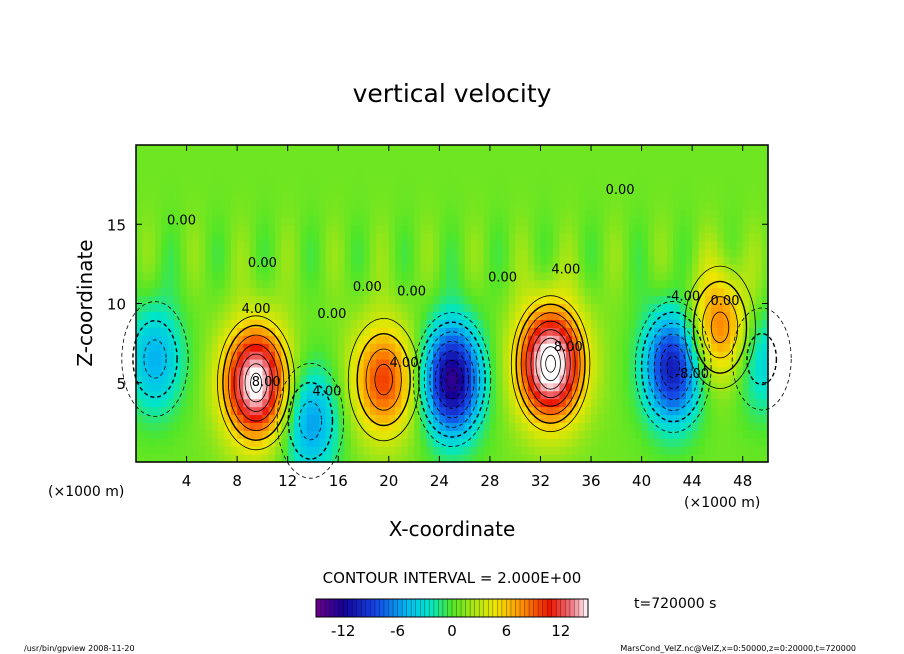 The height and width of the screenshot is (654, 904). What do you see at coordinates (673, 366) in the screenshot?
I see `contour-line` at bounding box center [673, 366].